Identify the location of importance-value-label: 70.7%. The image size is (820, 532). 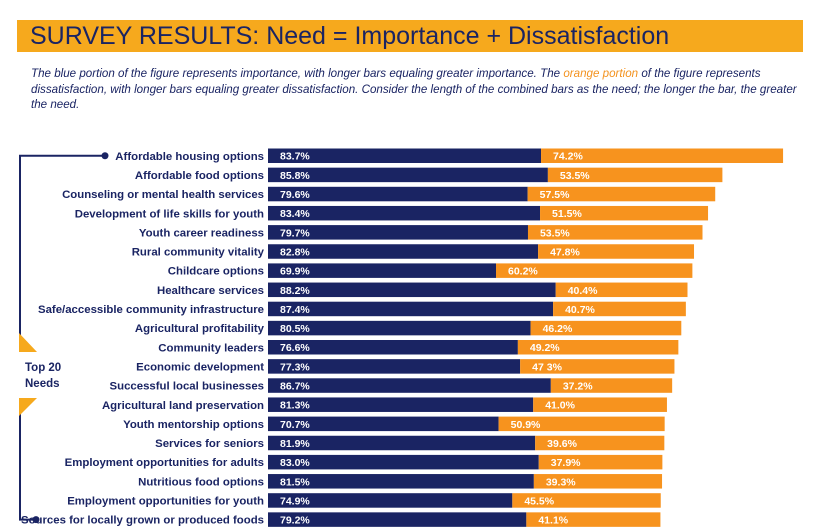
(295, 425).